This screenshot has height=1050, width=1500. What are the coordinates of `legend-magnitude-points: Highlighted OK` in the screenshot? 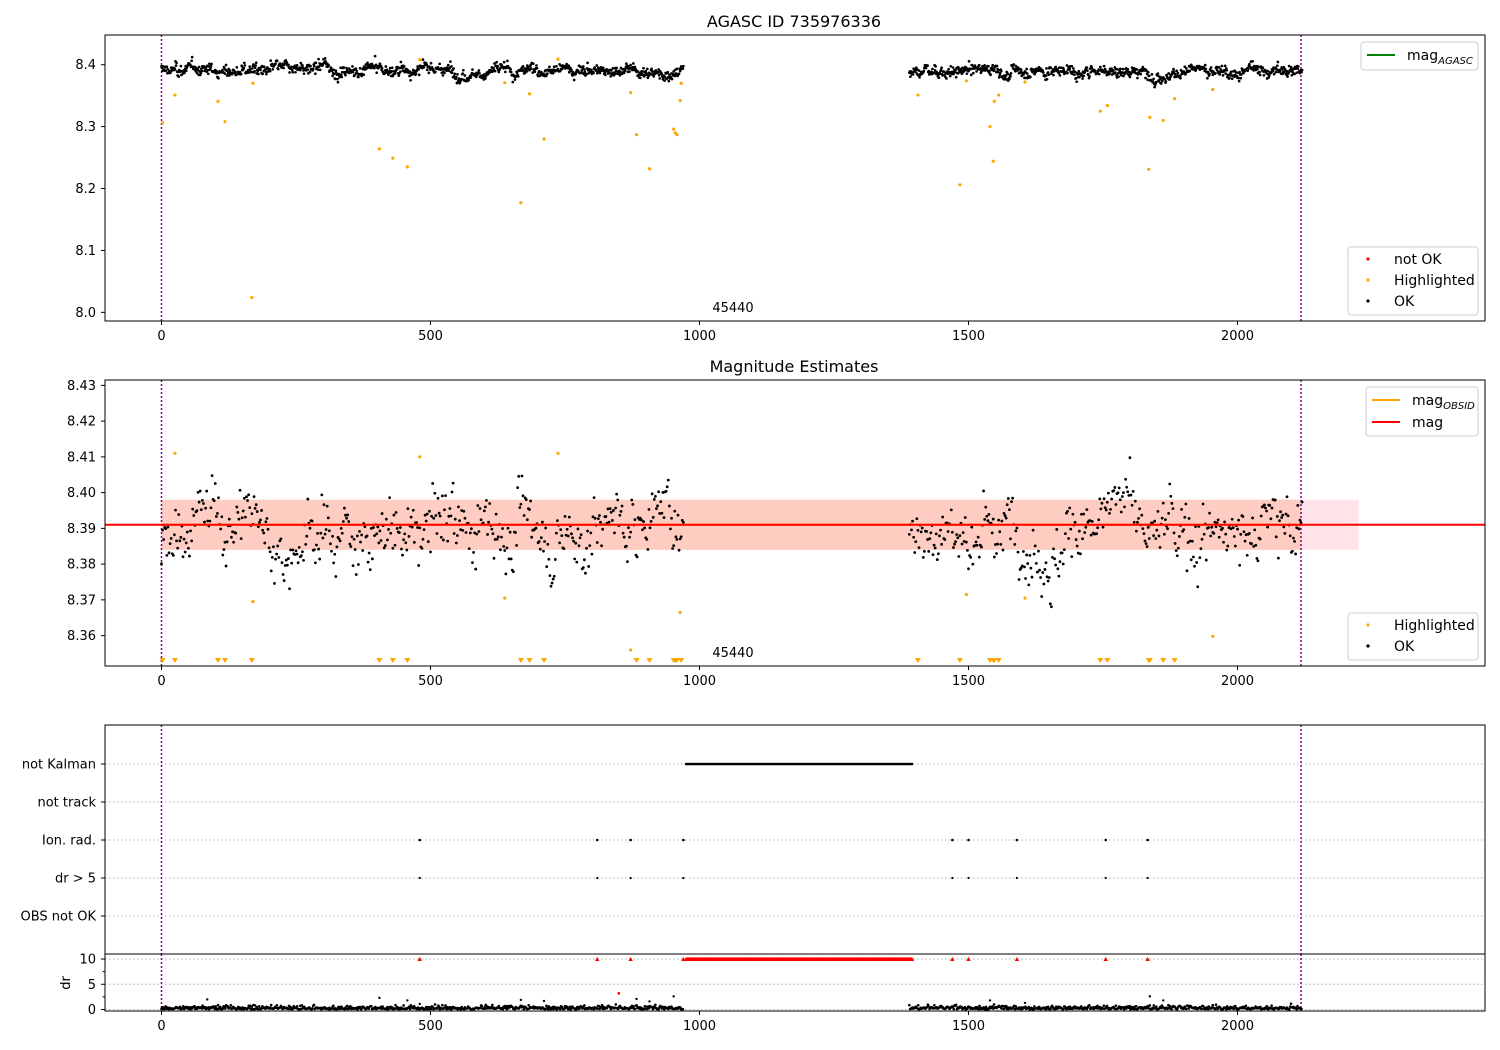 It's located at (1413, 636).